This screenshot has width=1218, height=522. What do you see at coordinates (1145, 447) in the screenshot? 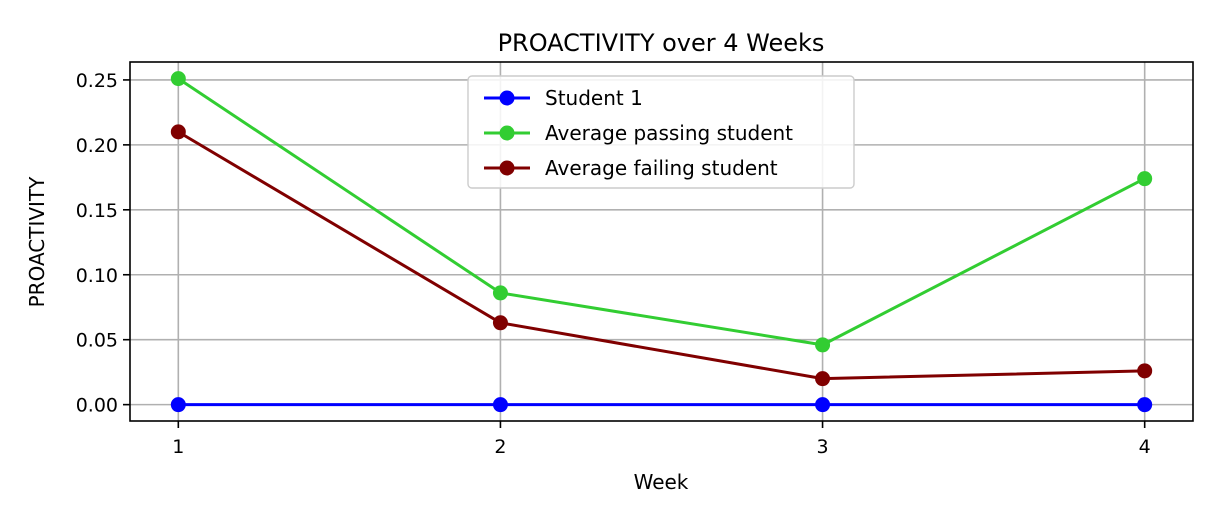
I see `x-tick-label: 4` at bounding box center [1145, 447].